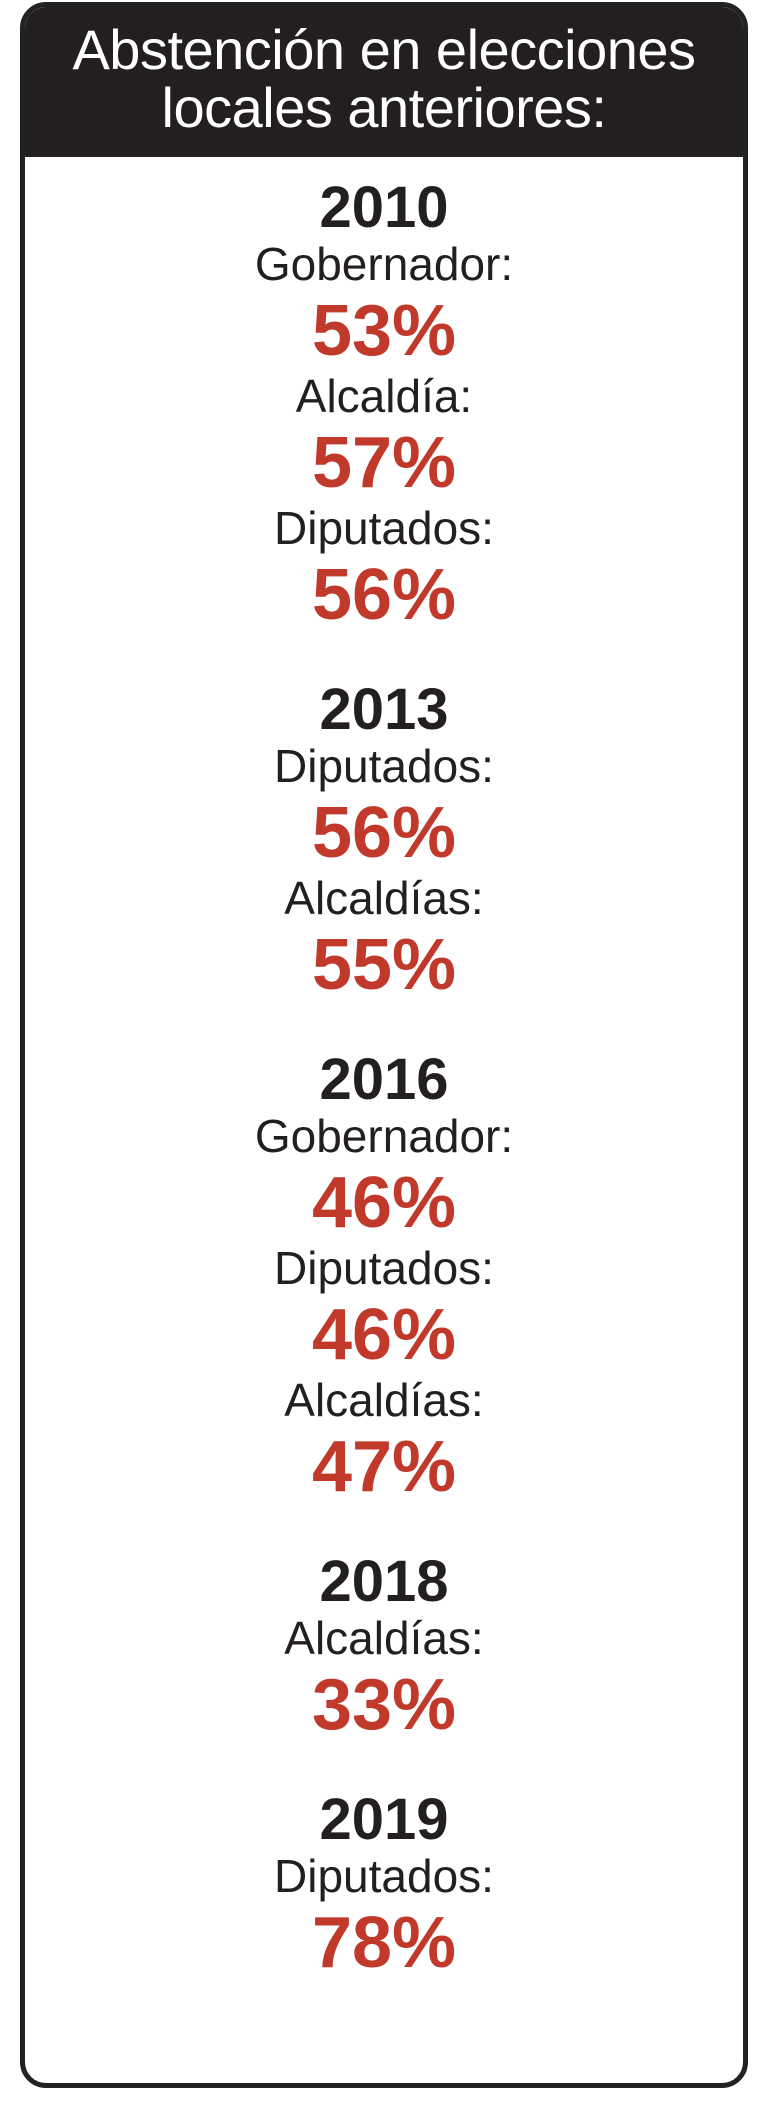 This screenshot has width=768, height=2108. What do you see at coordinates (384, 207) in the screenshot?
I see `year-label: 2010` at bounding box center [384, 207].